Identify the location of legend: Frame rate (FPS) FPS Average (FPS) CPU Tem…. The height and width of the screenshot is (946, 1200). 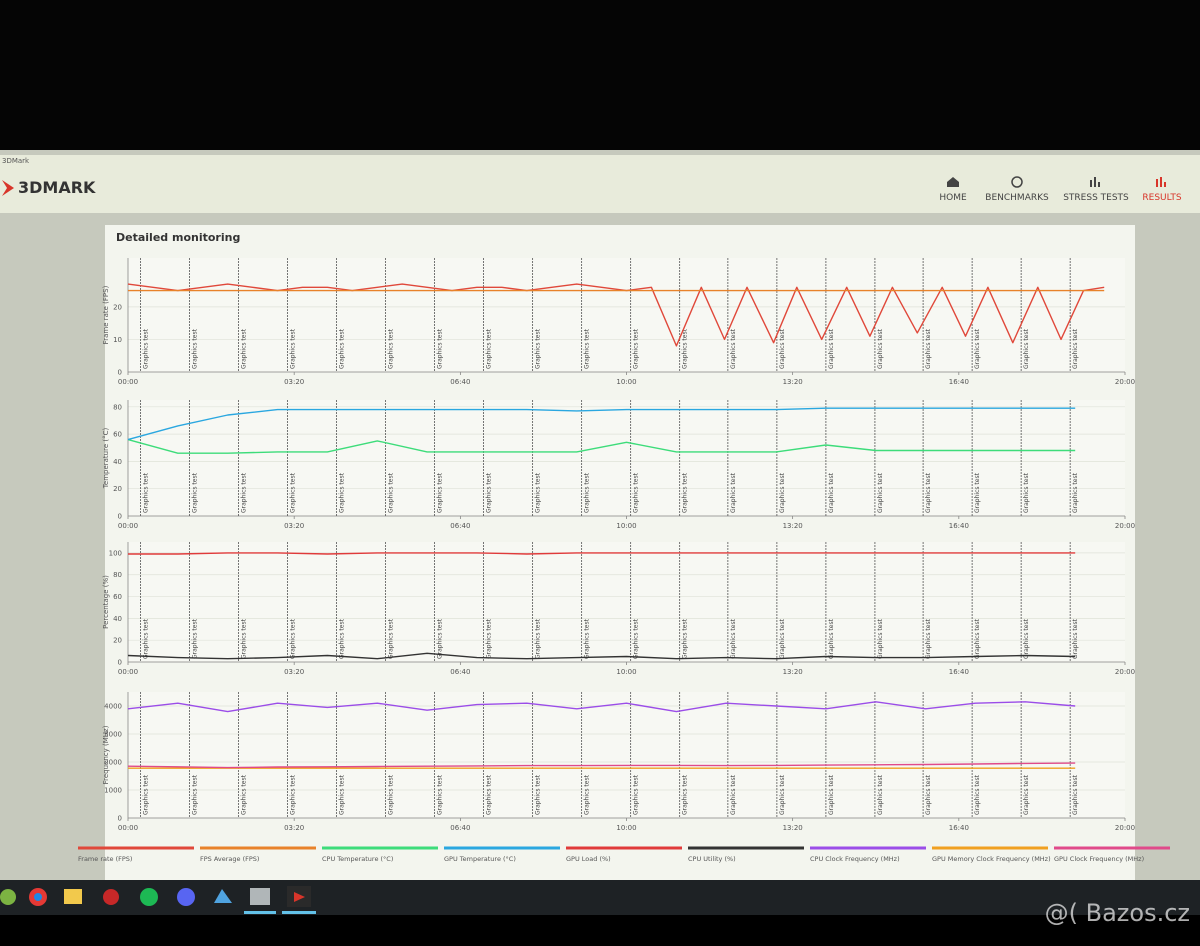
(624, 854).